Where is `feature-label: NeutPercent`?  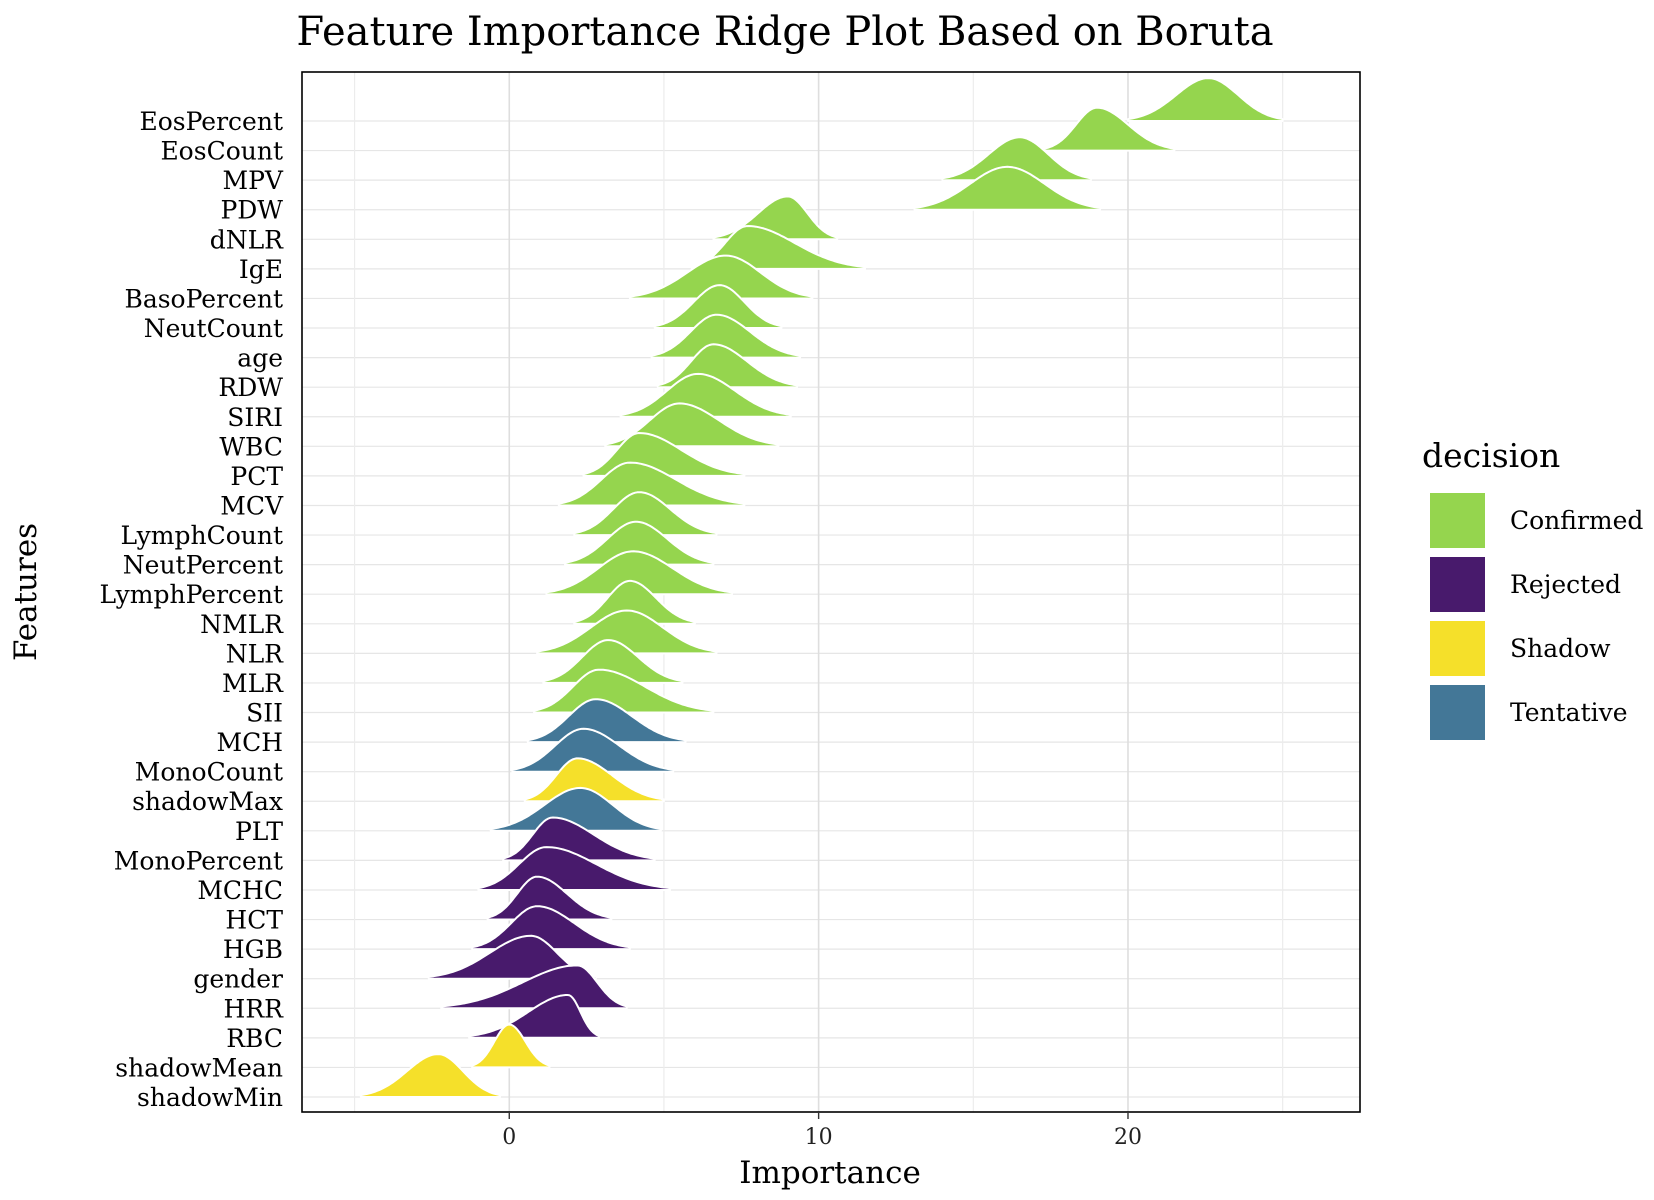 feature-label: NeutPercent is located at coordinates (203, 565).